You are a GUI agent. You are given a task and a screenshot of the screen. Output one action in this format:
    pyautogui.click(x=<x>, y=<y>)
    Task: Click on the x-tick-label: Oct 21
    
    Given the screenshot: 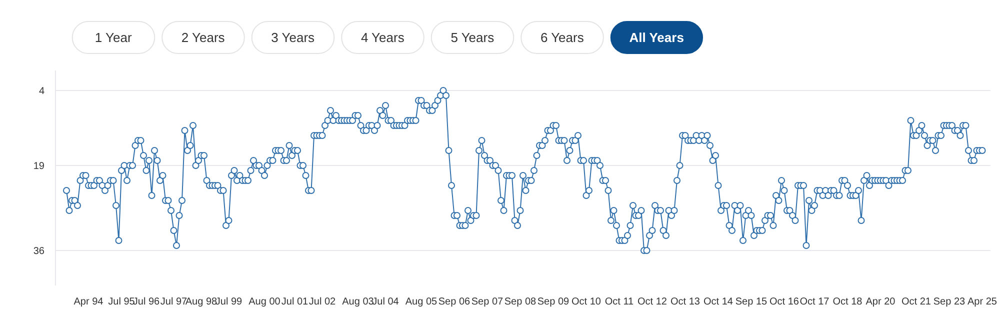 What is the action you would take?
    pyautogui.click(x=917, y=302)
    